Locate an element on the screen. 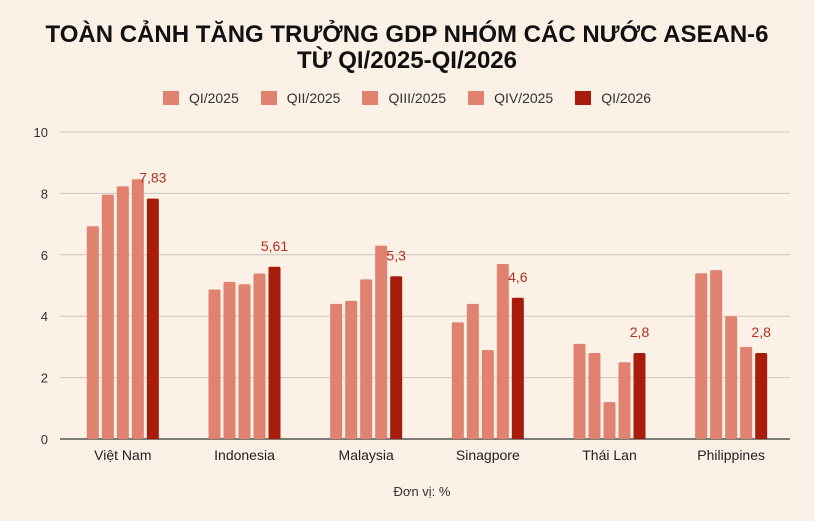 This screenshot has width=814, height=521. category-label: Sinagpore is located at coordinates (488, 455).